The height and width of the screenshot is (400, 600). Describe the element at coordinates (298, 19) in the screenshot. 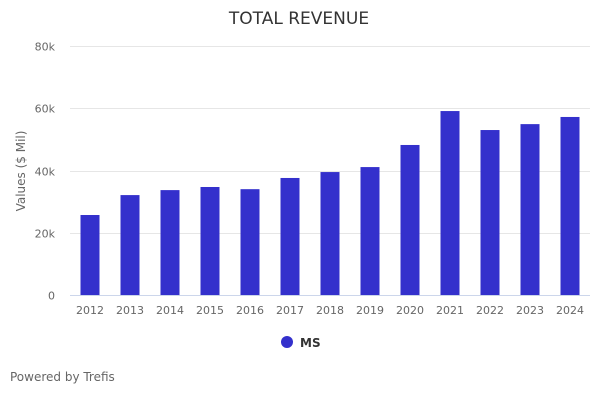

I see `chart-title: TOTAL REVENUE` at that location.